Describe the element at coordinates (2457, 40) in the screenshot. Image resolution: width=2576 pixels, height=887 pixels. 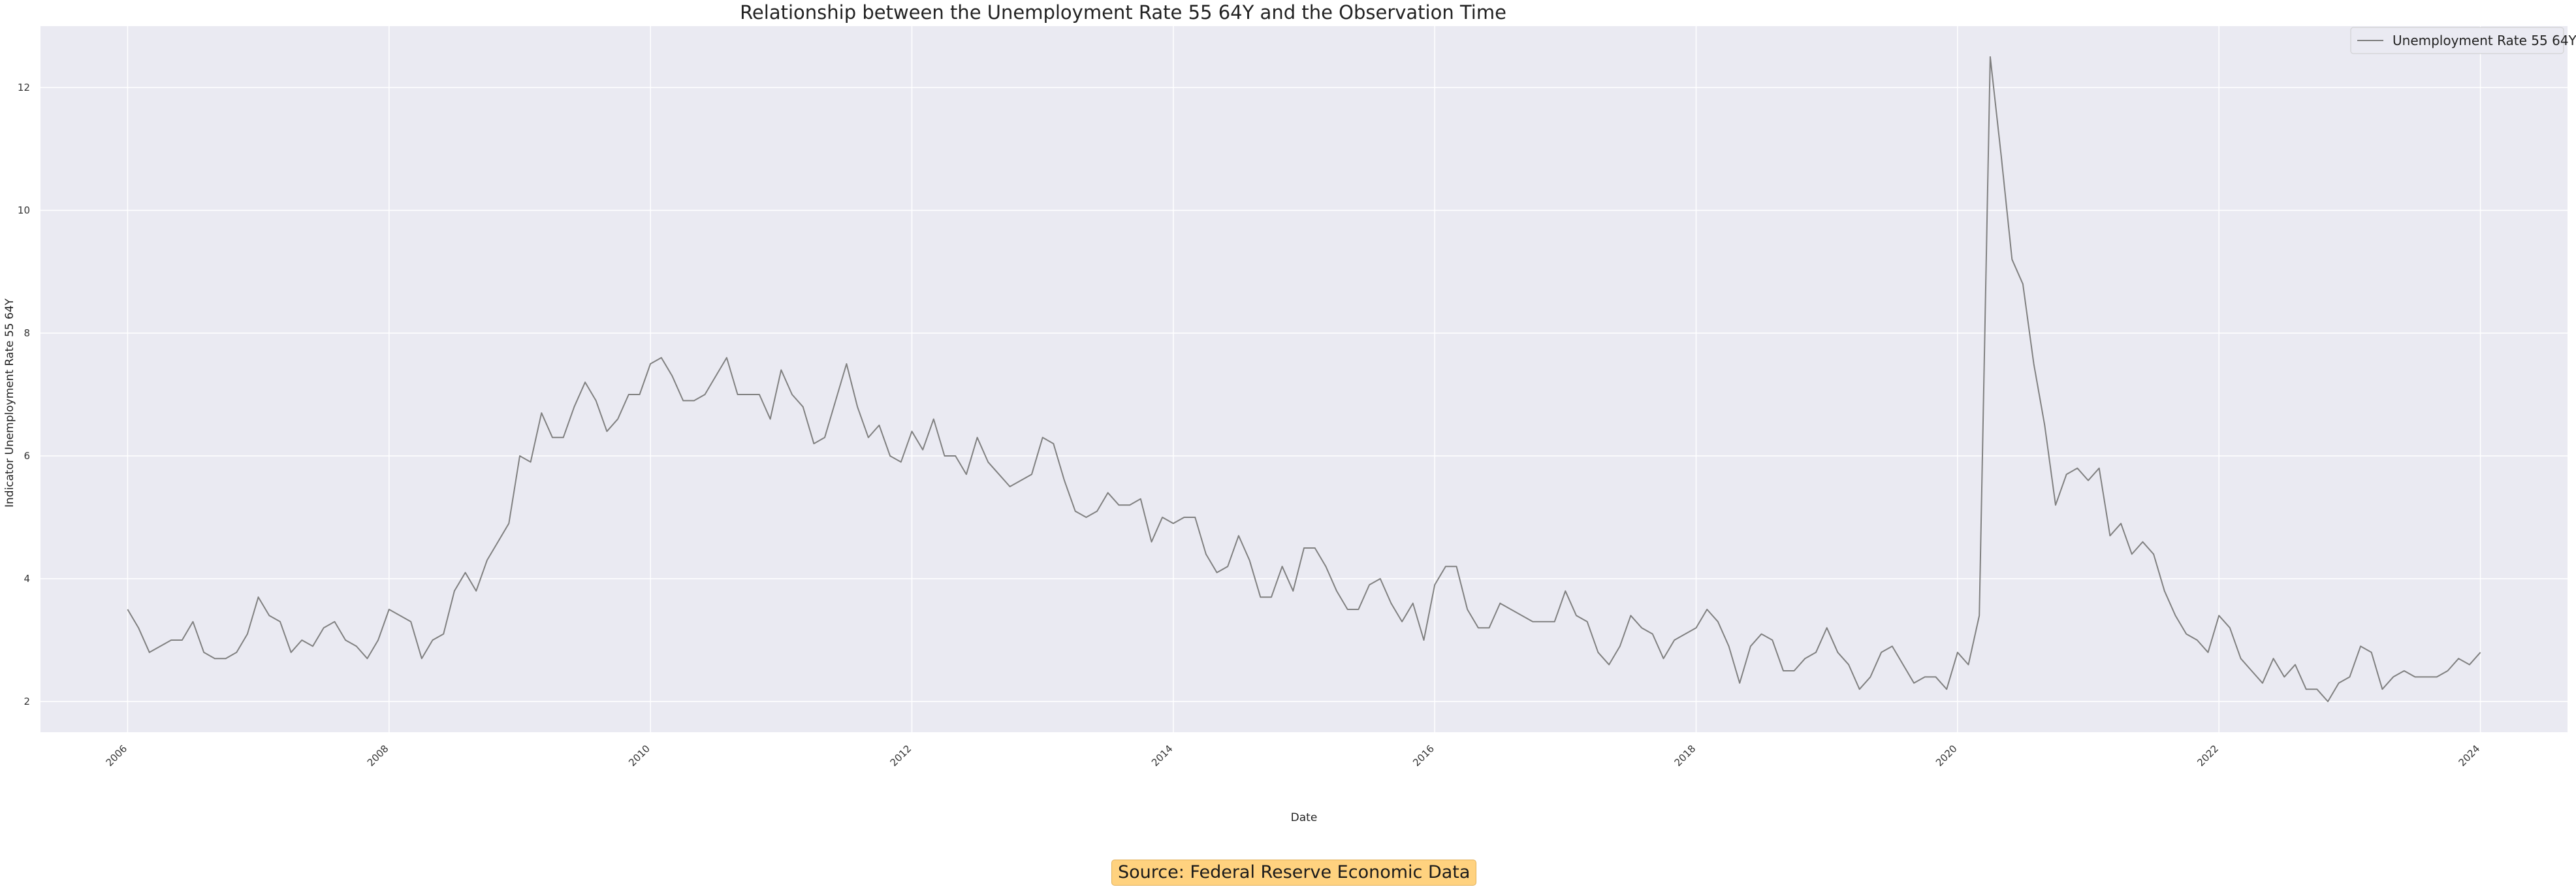
I see `legend-box` at that location.